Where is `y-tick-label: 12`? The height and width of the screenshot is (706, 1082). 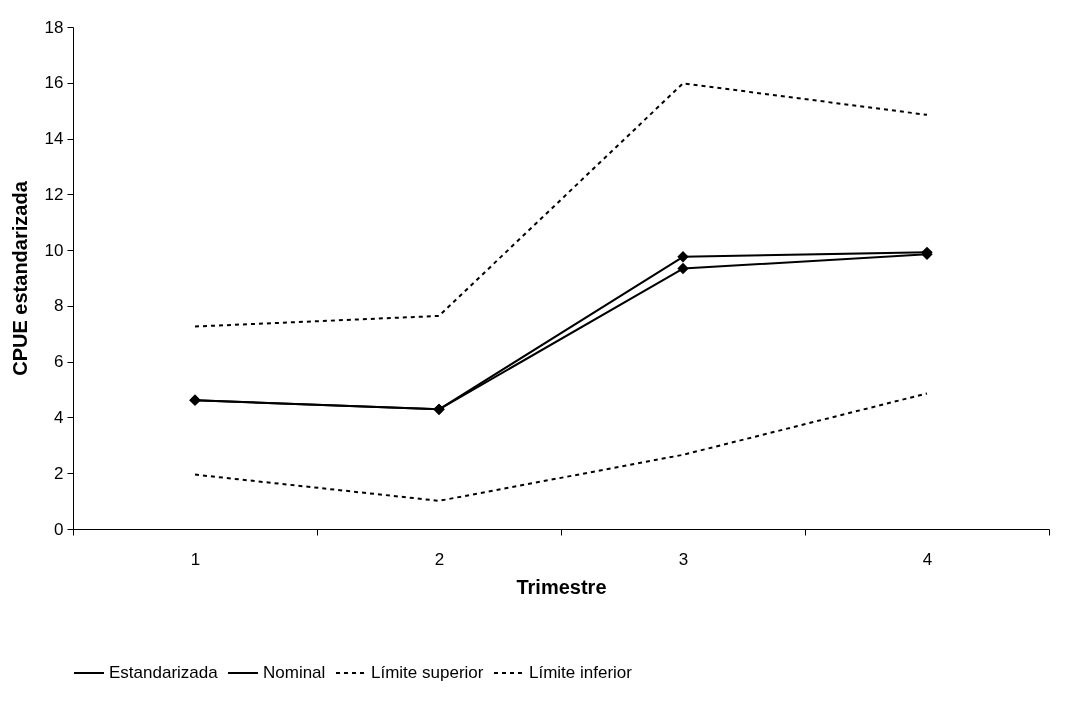 y-tick-label: 12 is located at coordinates (54, 194).